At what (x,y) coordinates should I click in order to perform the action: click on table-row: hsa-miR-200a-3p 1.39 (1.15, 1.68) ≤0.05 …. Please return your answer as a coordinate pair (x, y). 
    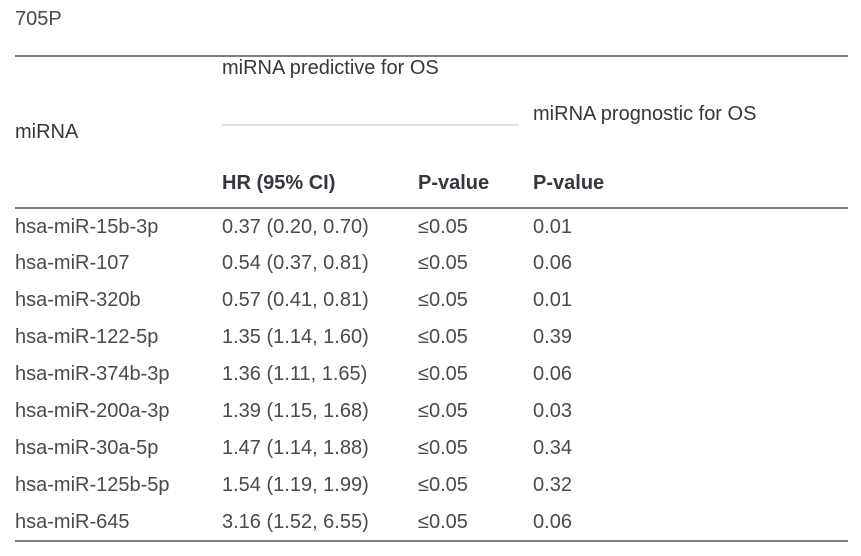
    Looking at the image, I should click on (431, 411).